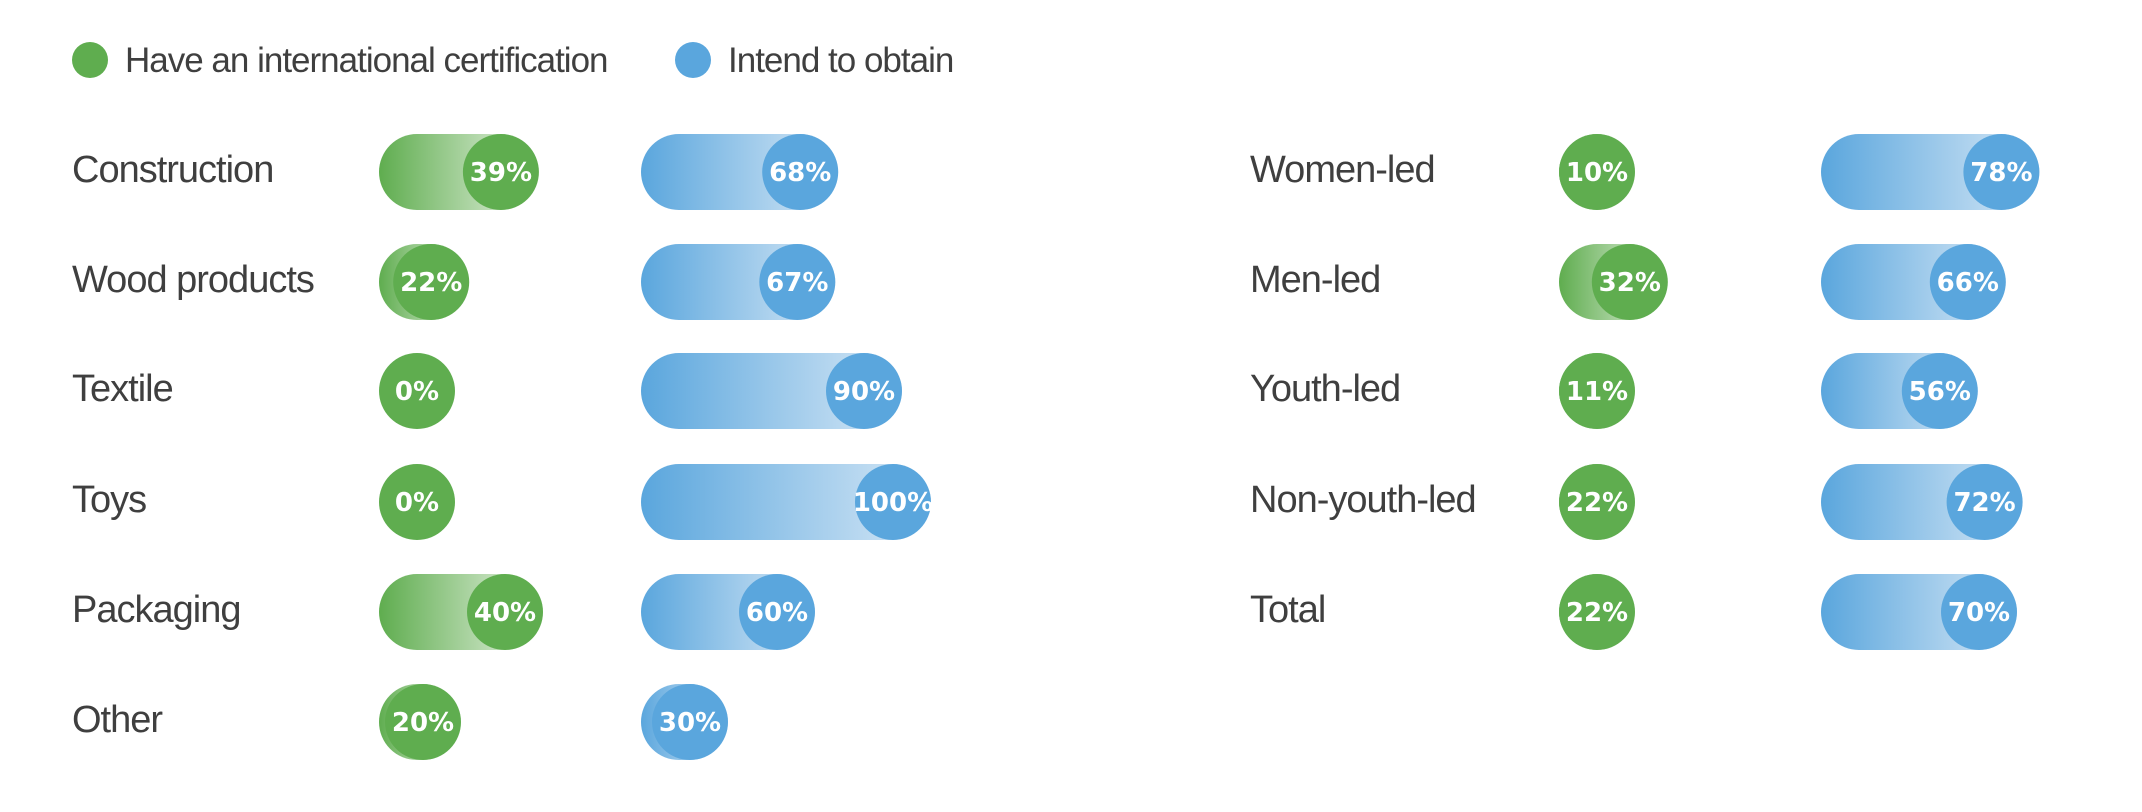  What do you see at coordinates (122, 389) in the screenshot?
I see `category-label: Textile` at bounding box center [122, 389].